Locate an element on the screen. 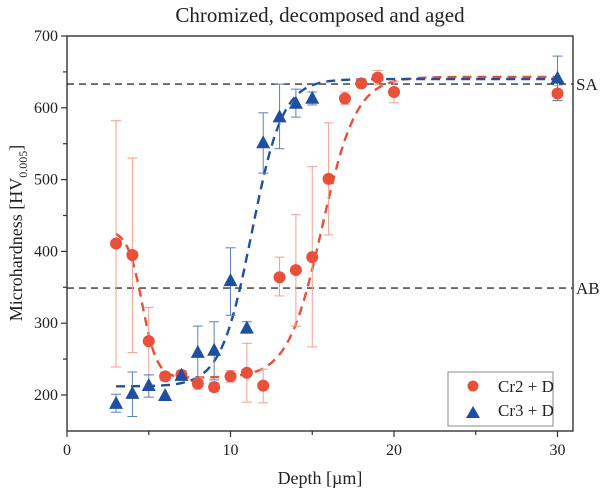 The image size is (604, 495). legend-marker-cr3 is located at coordinates (473, 412).